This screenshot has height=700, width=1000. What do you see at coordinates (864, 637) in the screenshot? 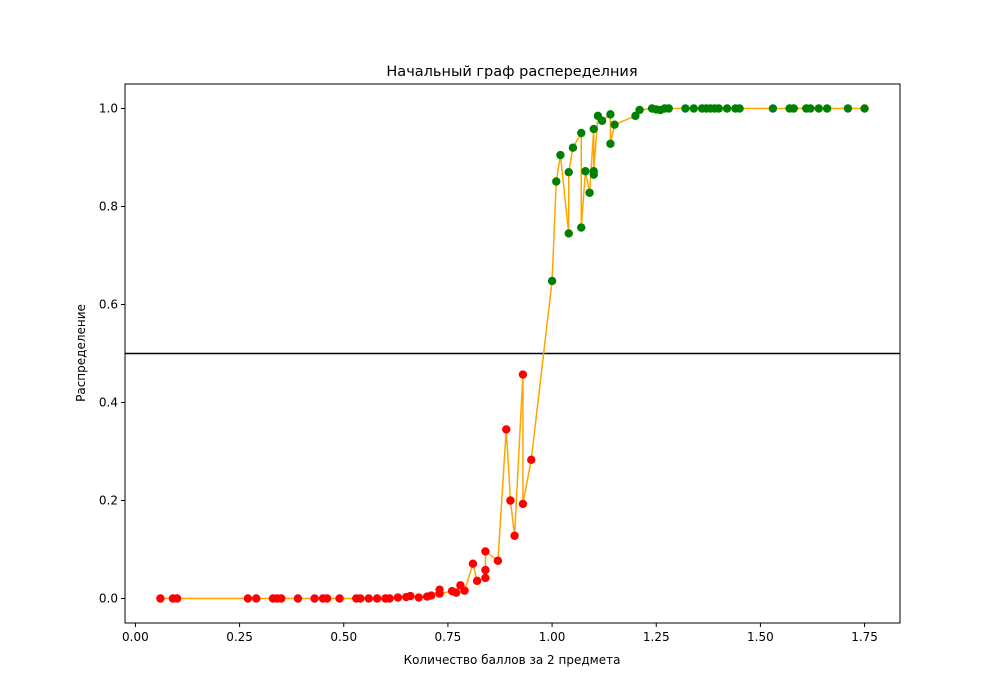
I see `x-tick-label: 1.75` at bounding box center [864, 637].